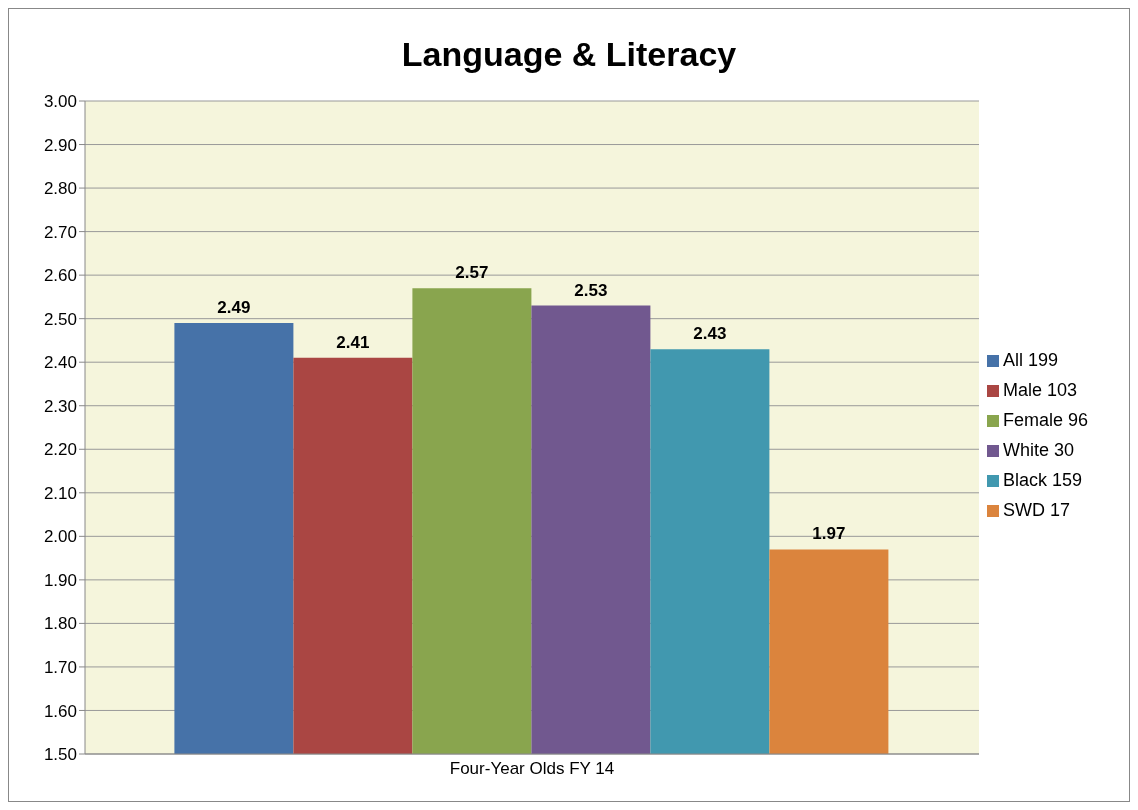  Describe the element at coordinates (1040, 390) in the screenshot. I see `legend-label: Male 103` at that location.